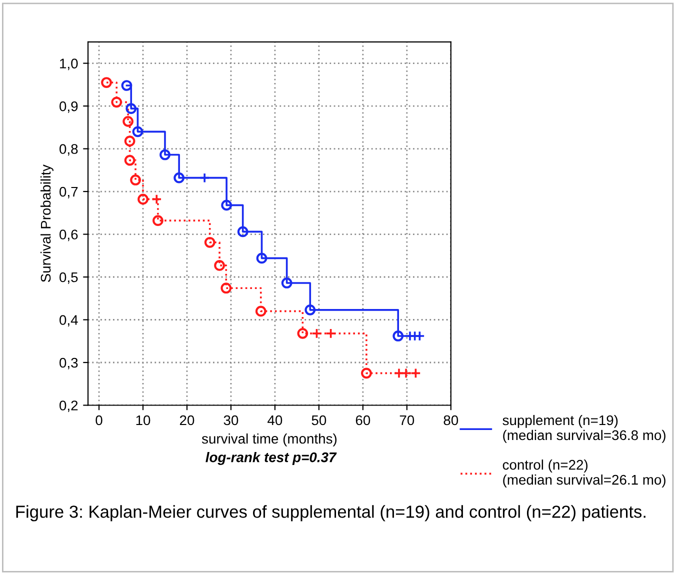  Describe the element at coordinates (187, 420) in the screenshot. I see `x-tick-label: 20` at that location.